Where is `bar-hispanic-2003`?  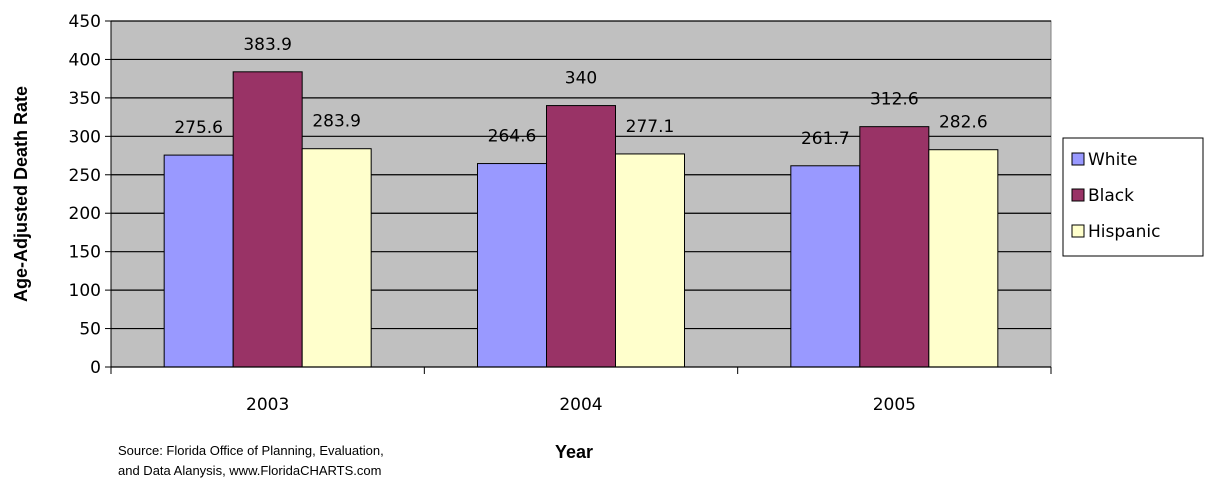
bar-hispanic-2003 is located at coordinates (336, 258).